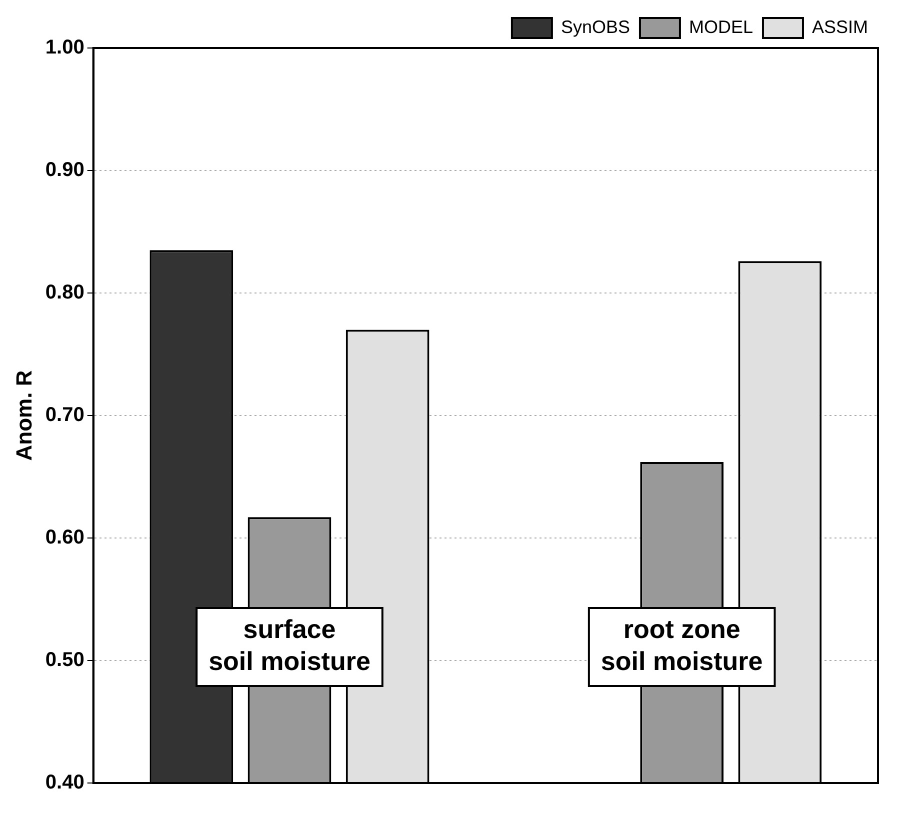 This screenshot has height=813, width=906. Describe the element at coordinates (64, 170) in the screenshot. I see `y-tick-label: 0.90` at that location.